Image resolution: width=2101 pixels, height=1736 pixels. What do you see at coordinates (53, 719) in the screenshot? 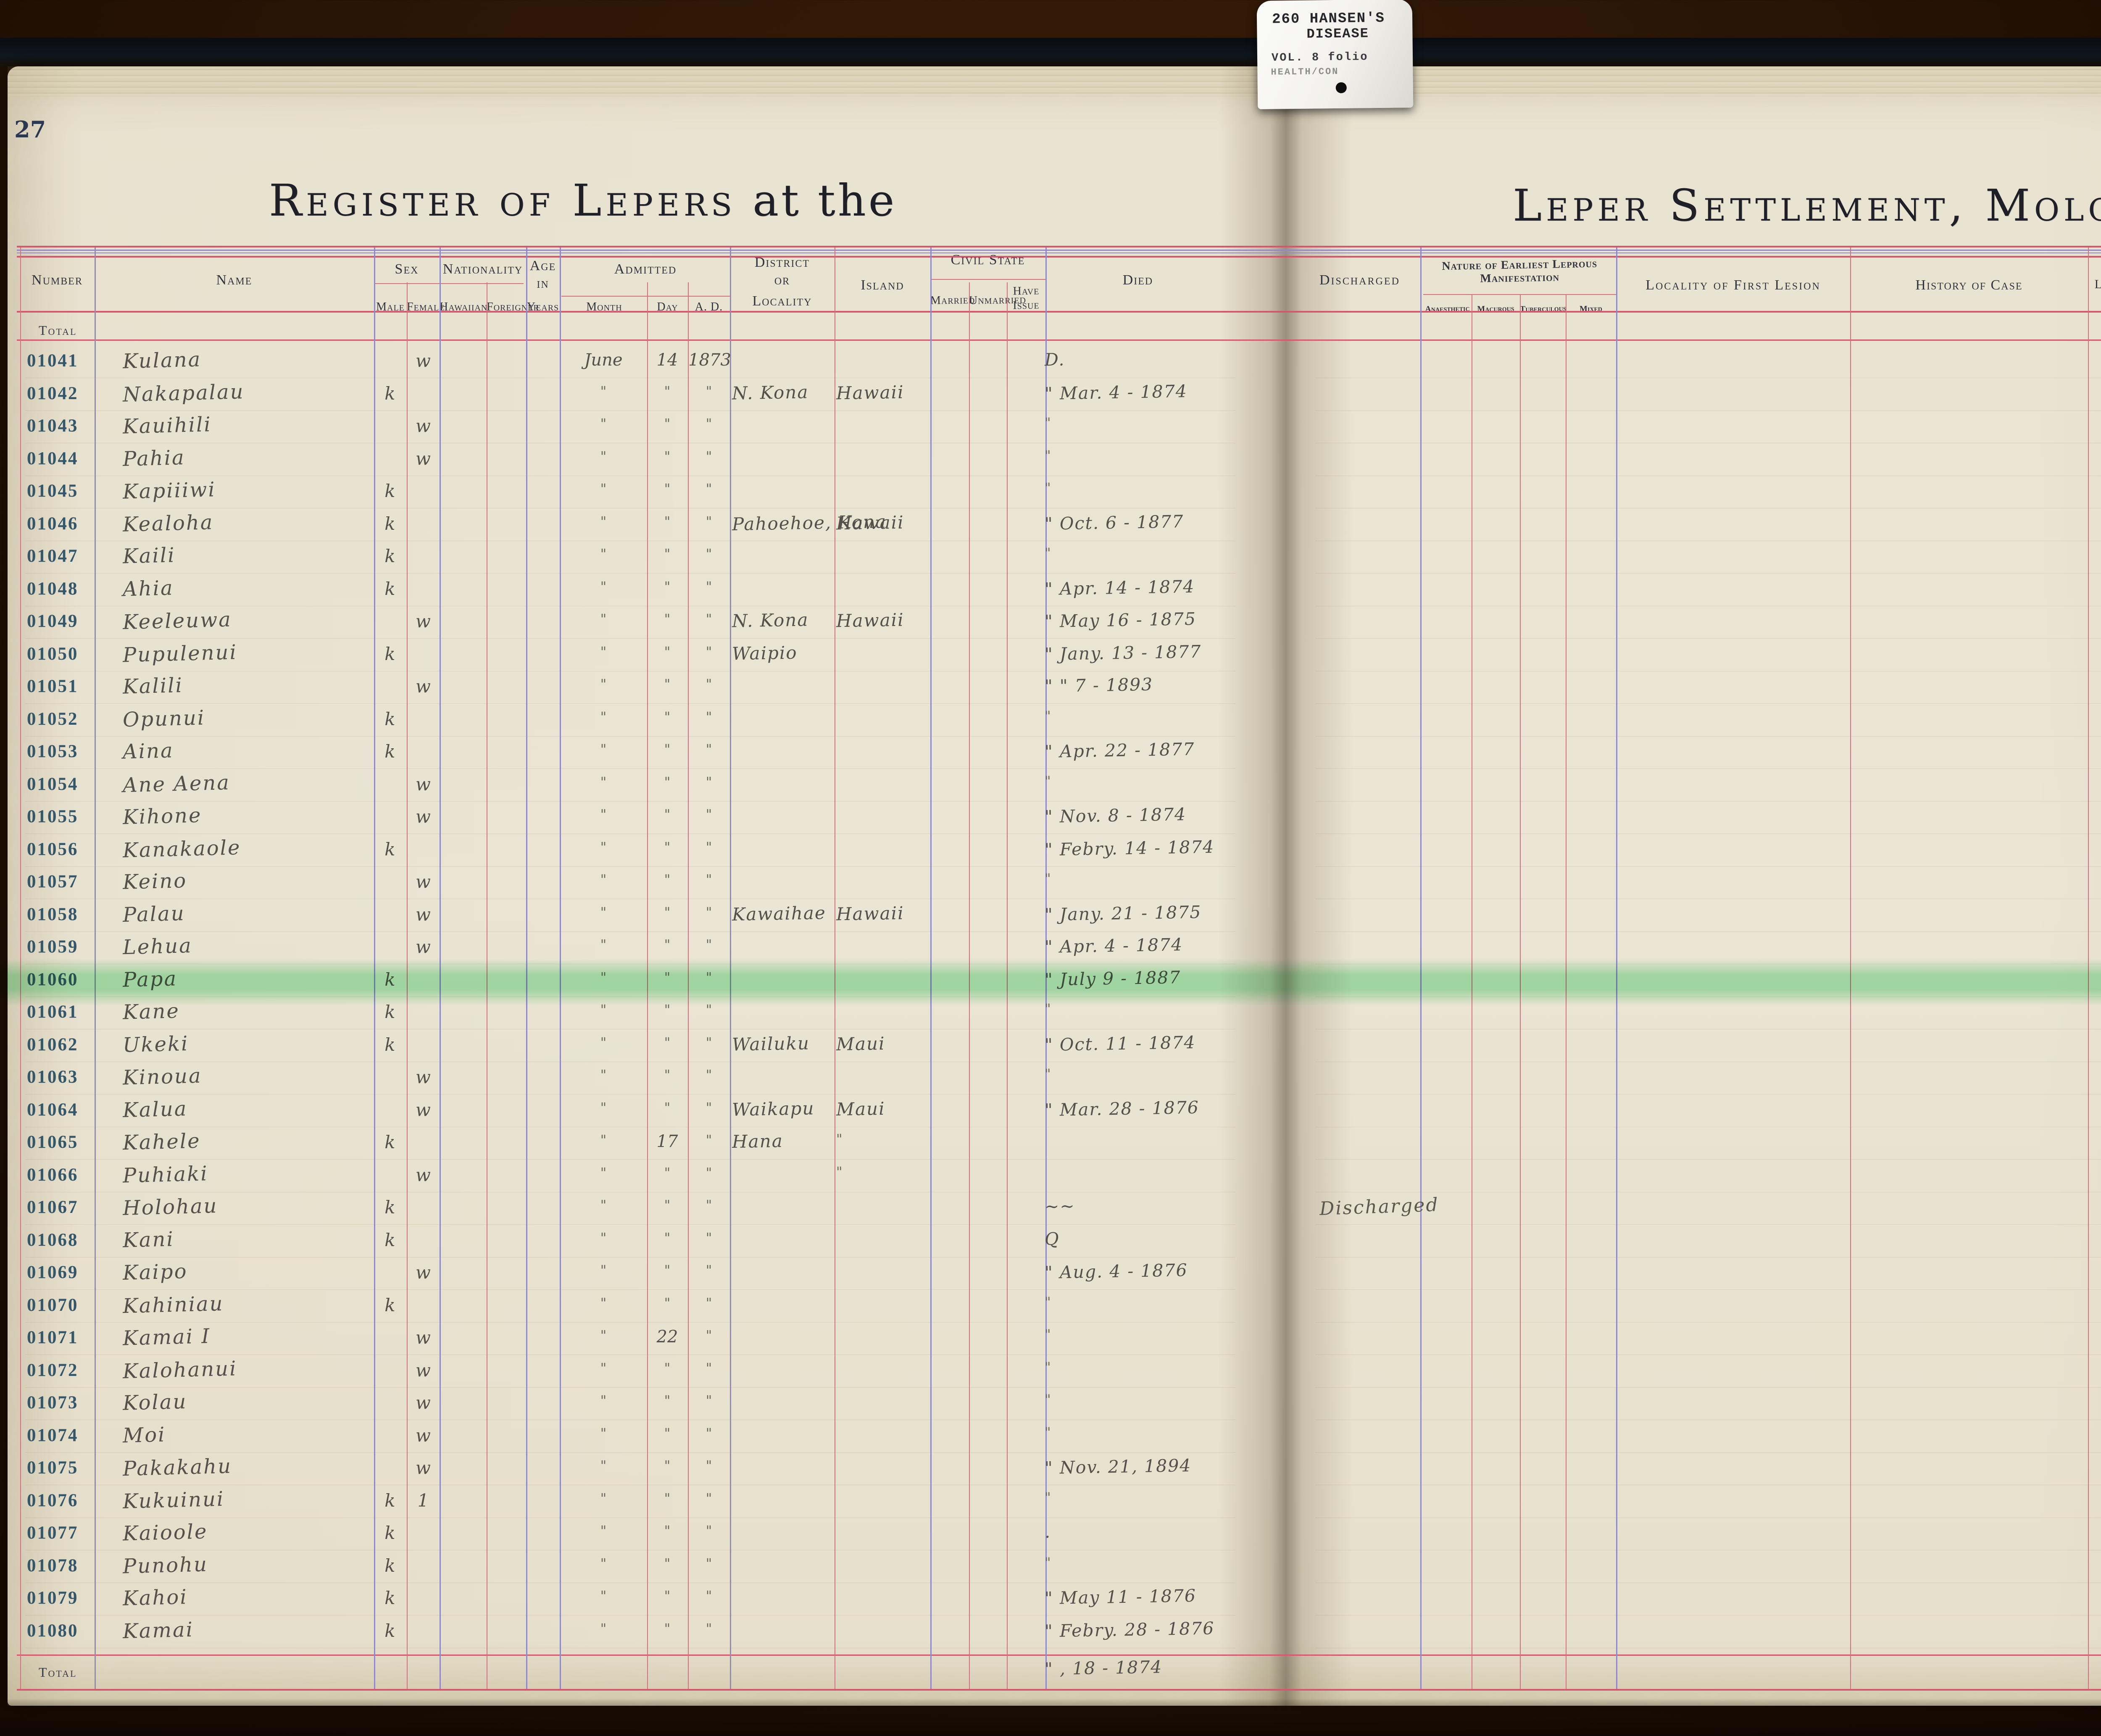
I see `cell-number: 01052` at bounding box center [53, 719].